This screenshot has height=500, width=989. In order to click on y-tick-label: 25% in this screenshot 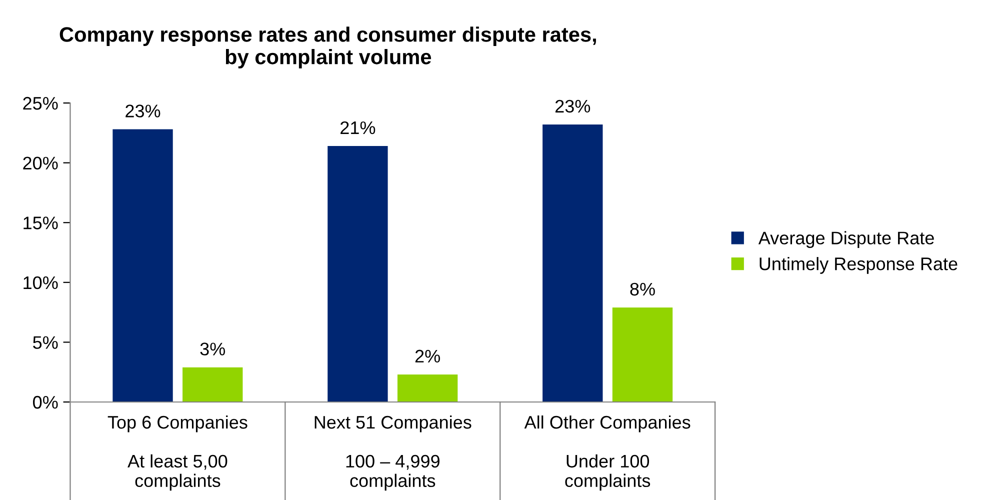, I will do `click(40, 103)`.